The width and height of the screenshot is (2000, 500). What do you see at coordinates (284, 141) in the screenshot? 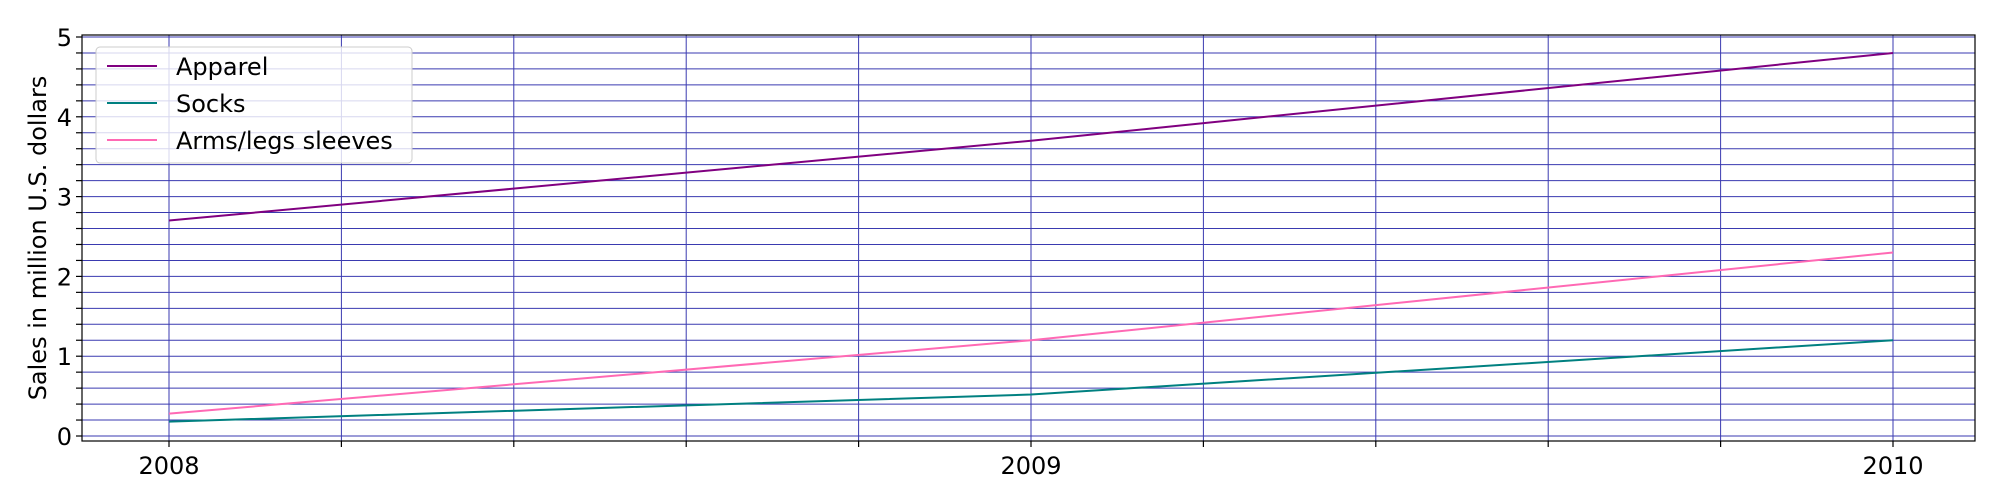
I see `legend-label: Arms/legs sleeves` at bounding box center [284, 141].